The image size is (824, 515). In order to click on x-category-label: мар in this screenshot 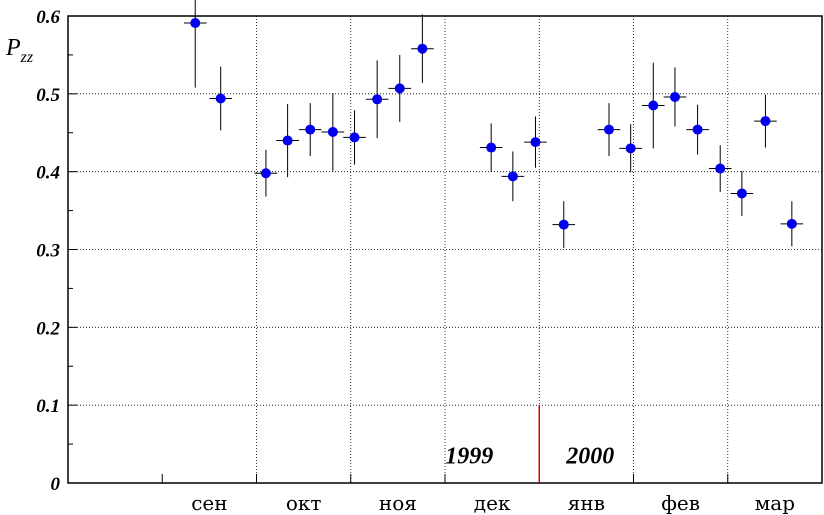, I will do `click(775, 503)`.